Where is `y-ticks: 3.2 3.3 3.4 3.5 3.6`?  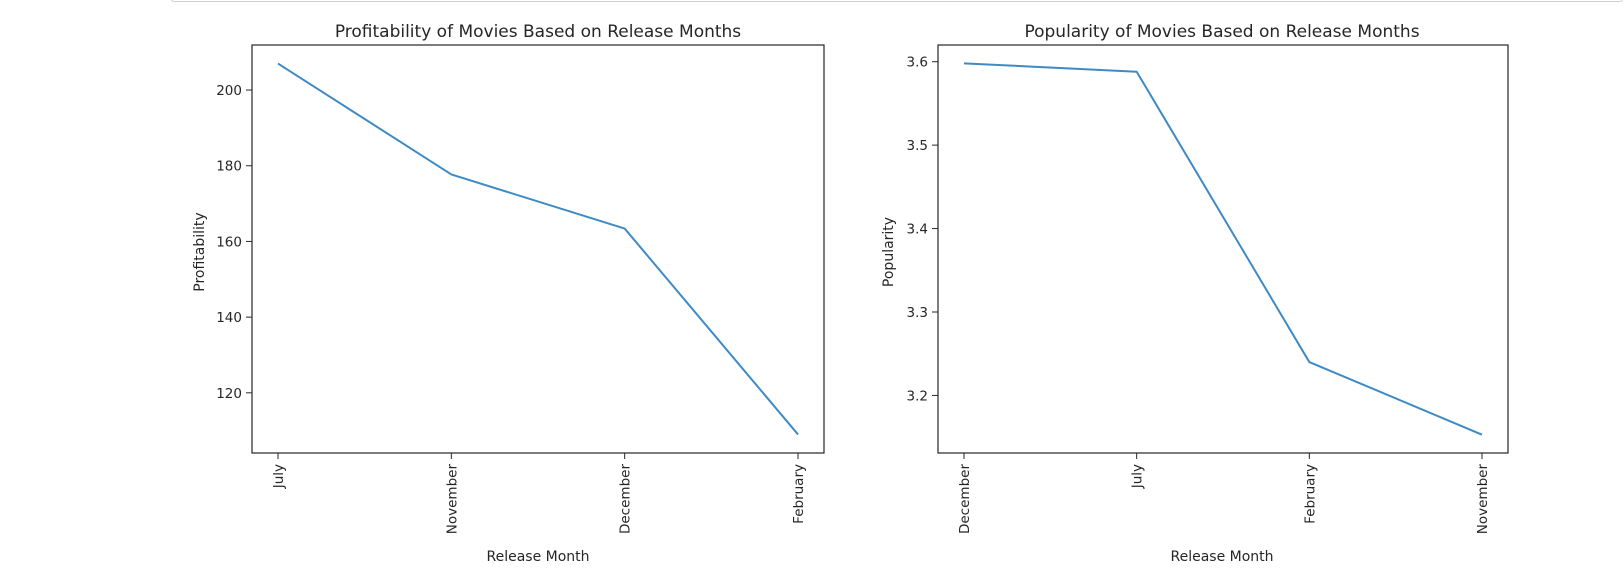
y-ticks: 3.2 3.3 3.4 3.5 3.6 is located at coordinates (922, 229).